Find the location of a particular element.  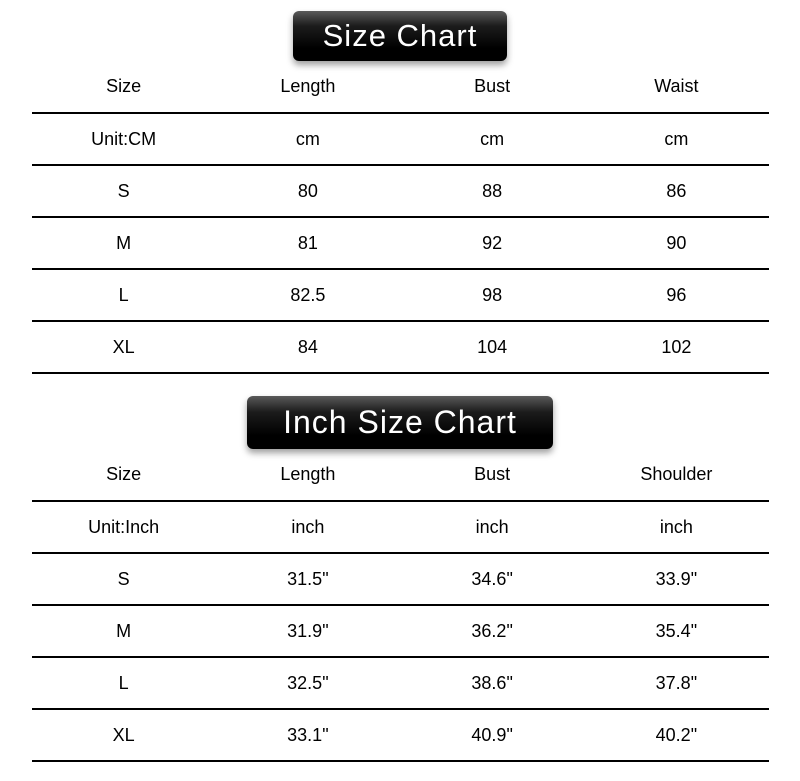

table-cell: 34.6" is located at coordinates (492, 579).